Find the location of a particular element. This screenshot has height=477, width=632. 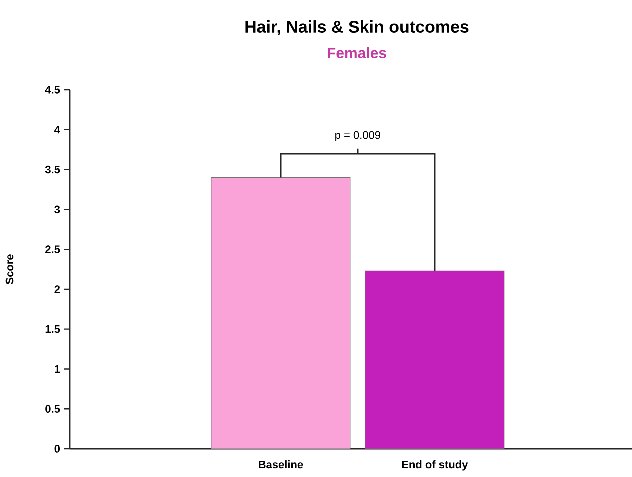

y-tick-label: 2.5 is located at coordinates (53, 250).